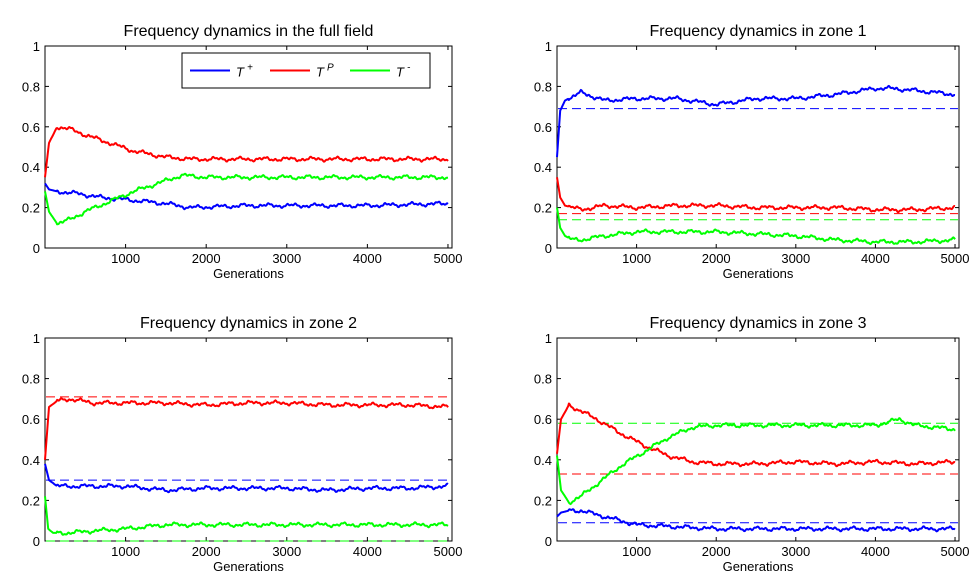  I want to click on legend-label-T_minus: T-, so click(403, 71).